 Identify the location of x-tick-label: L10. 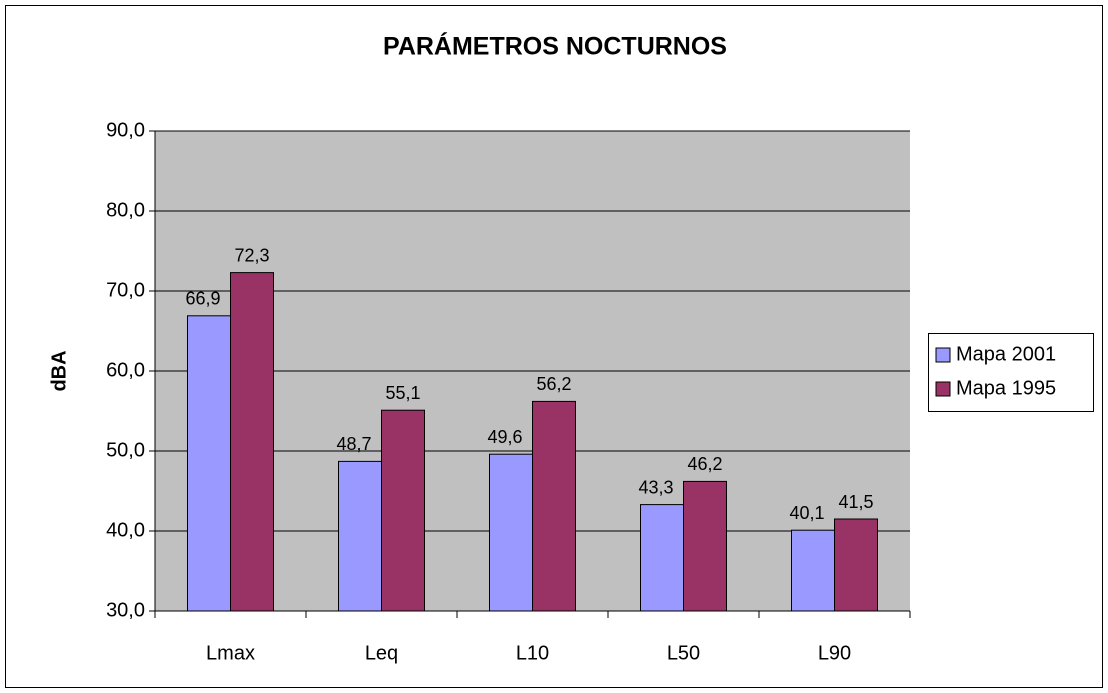
(532, 653).